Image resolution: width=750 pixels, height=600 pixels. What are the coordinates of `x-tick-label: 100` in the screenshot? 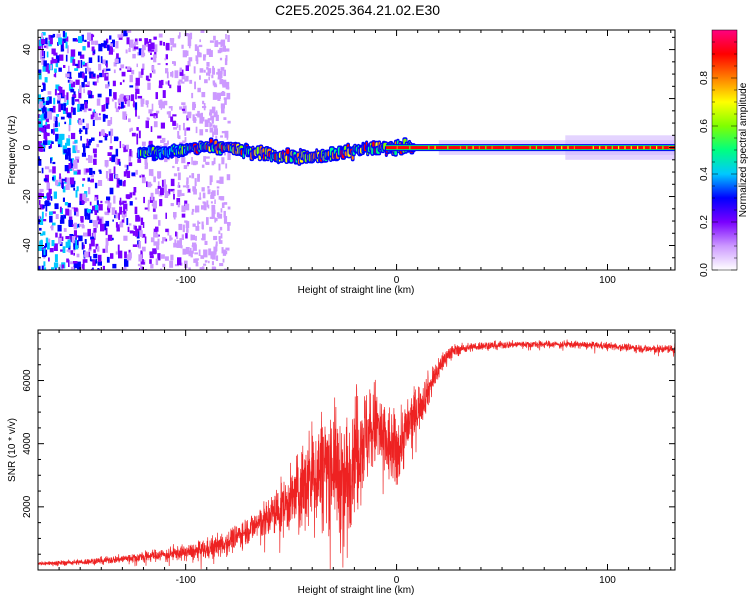 It's located at (607, 580).